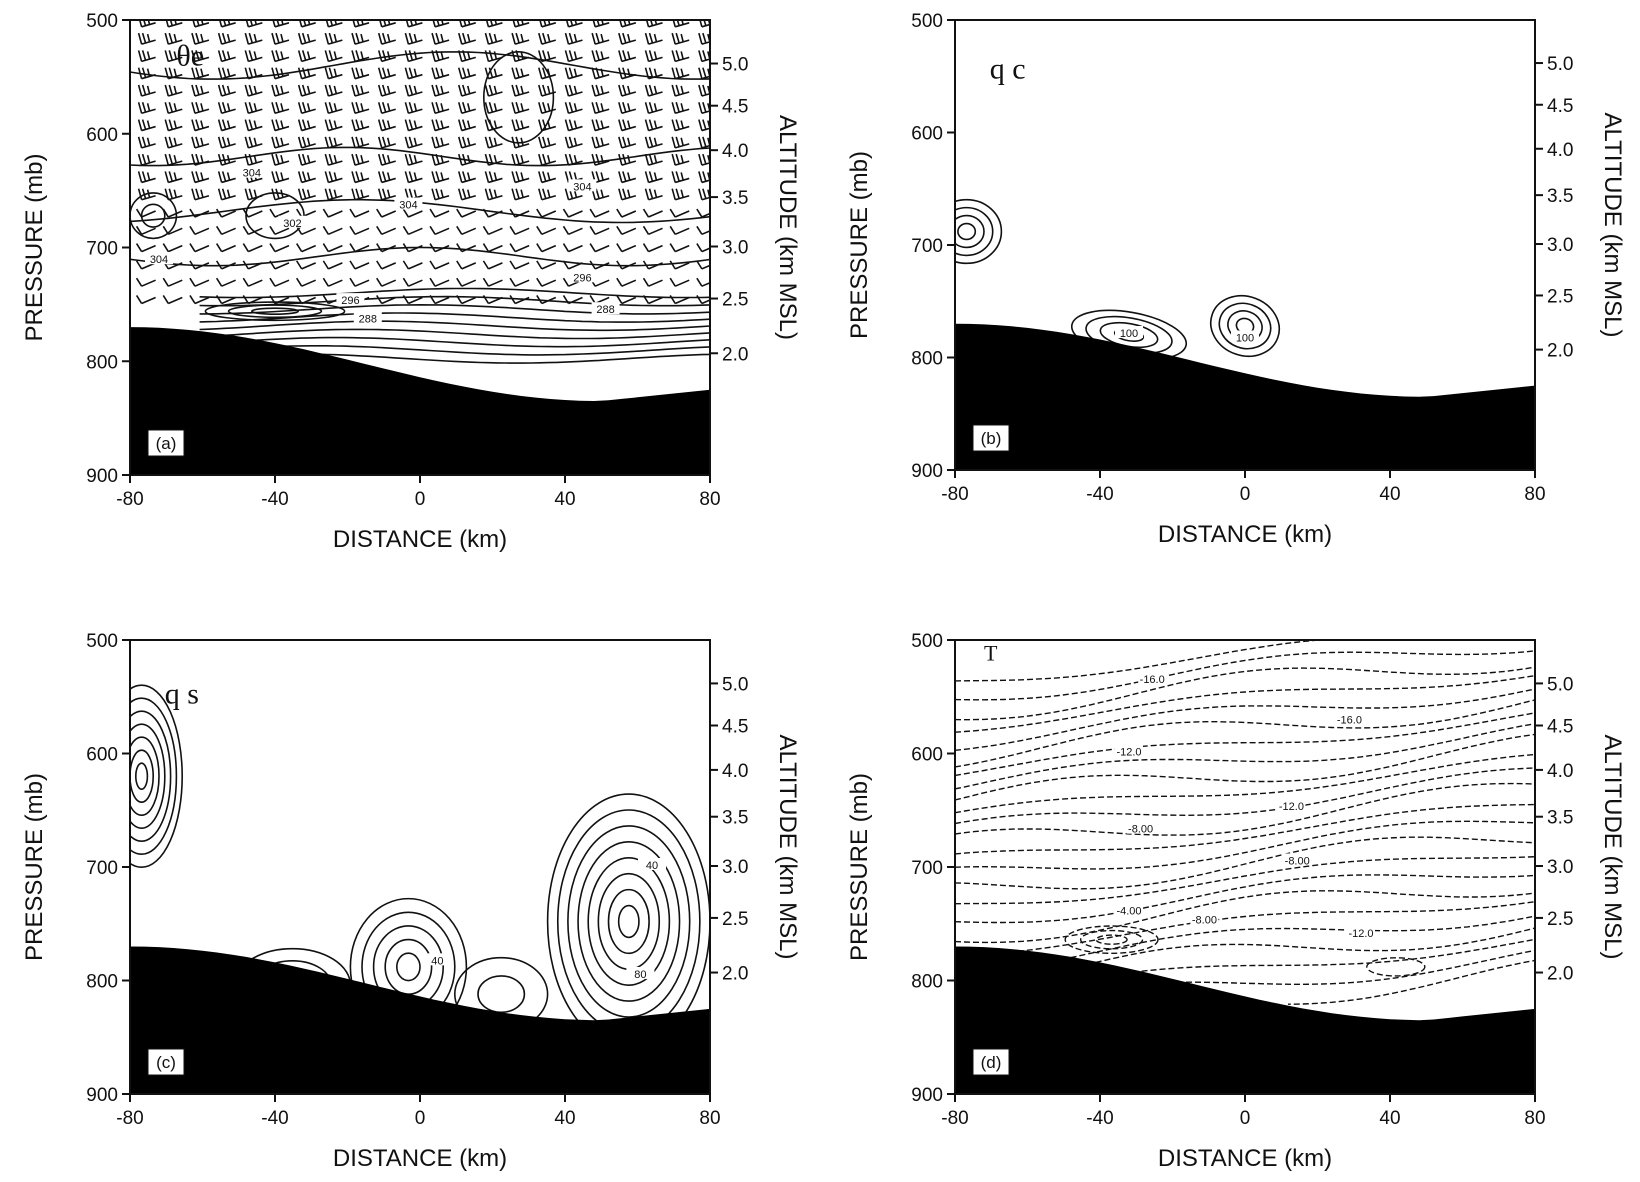  I want to click on y2-tick-label: 4.5, so click(735, 107).